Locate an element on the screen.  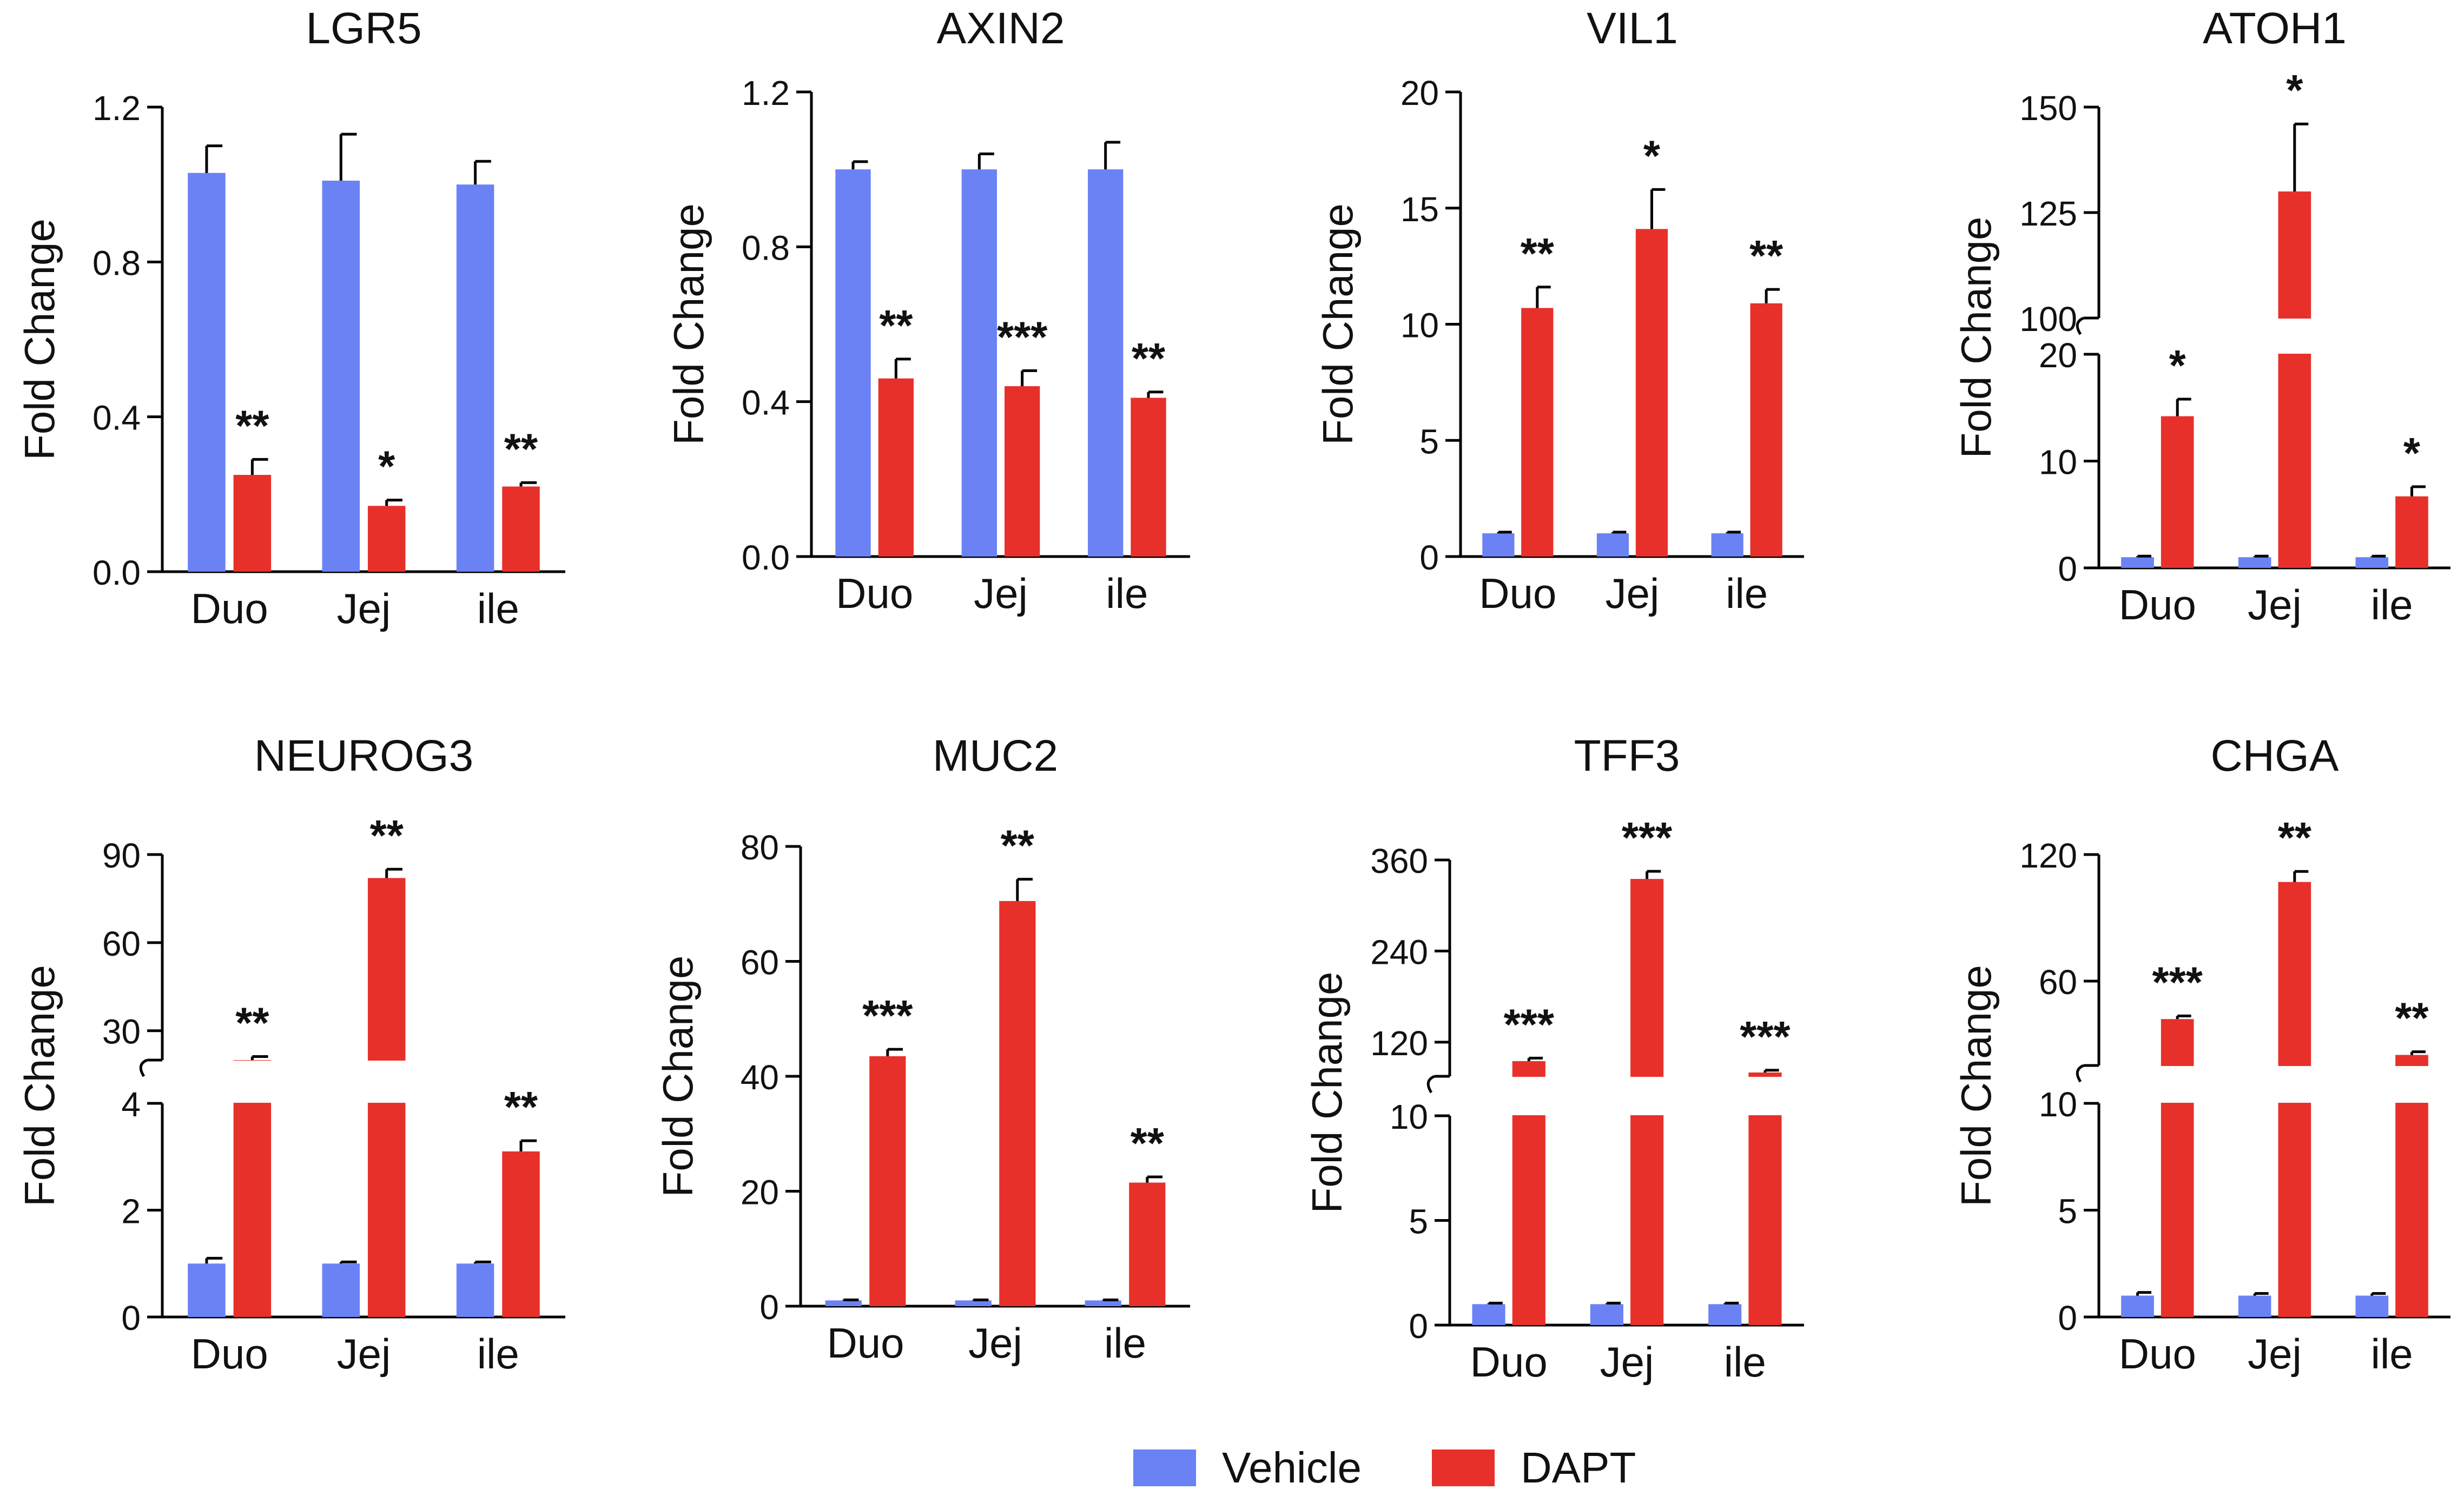
y-tick-label: 90 is located at coordinates (122, 855).